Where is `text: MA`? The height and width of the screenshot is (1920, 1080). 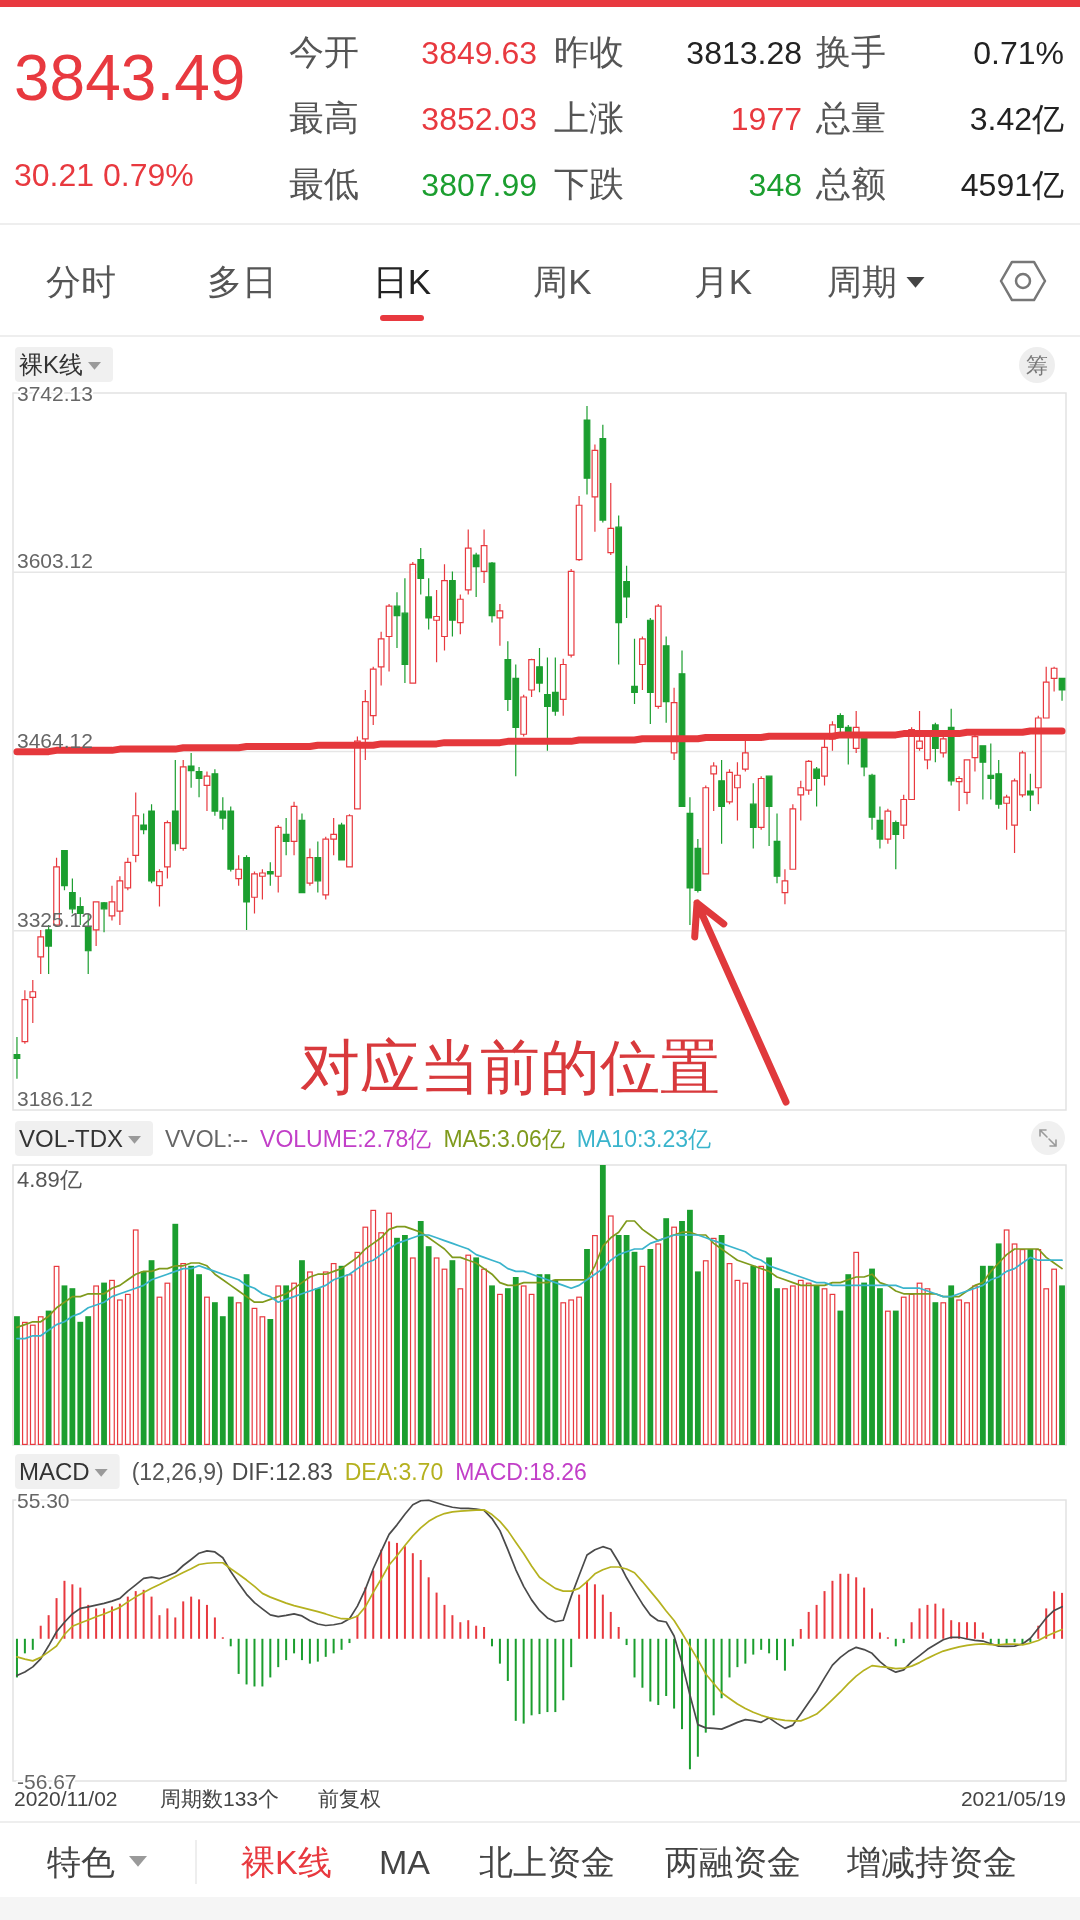 text: MA is located at coordinates (405, 1862).